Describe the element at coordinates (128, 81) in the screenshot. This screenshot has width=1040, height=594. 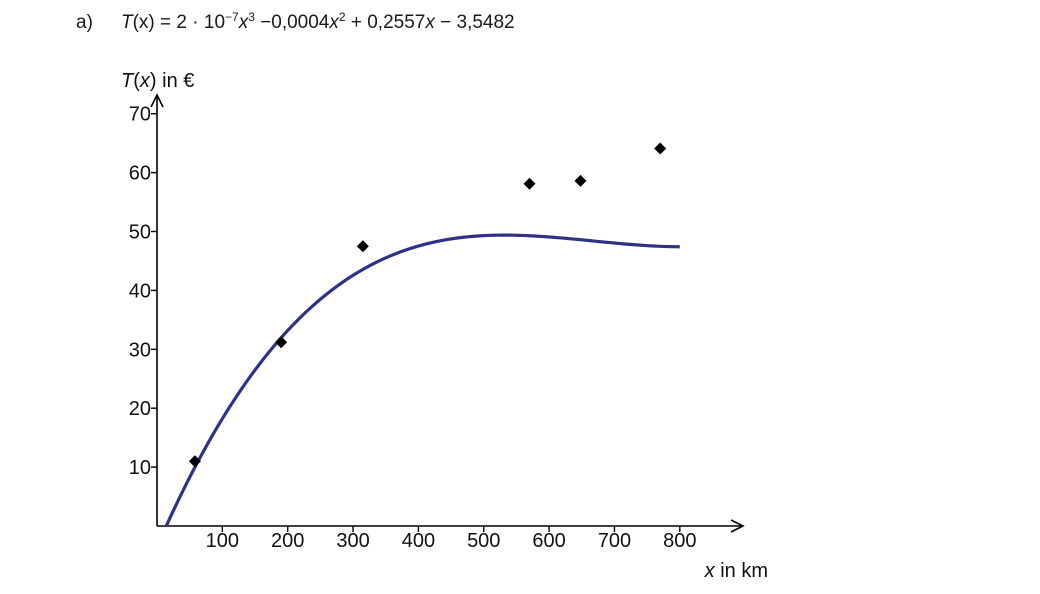
I see `y-axis-title-var: T` at that location.